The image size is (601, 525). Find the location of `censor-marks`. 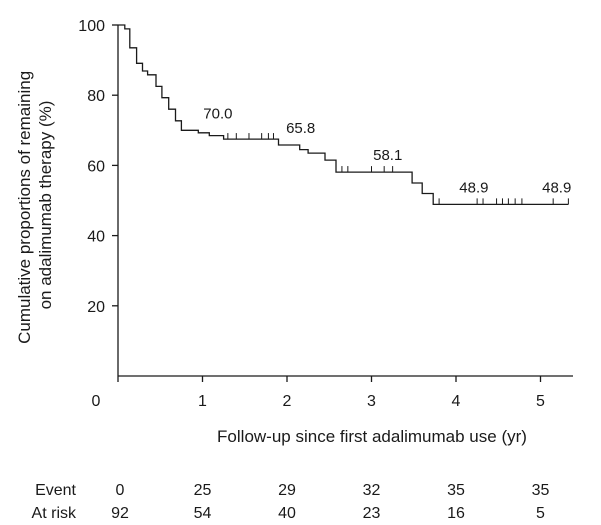

censor-marks is located at coordinates (390, 169).